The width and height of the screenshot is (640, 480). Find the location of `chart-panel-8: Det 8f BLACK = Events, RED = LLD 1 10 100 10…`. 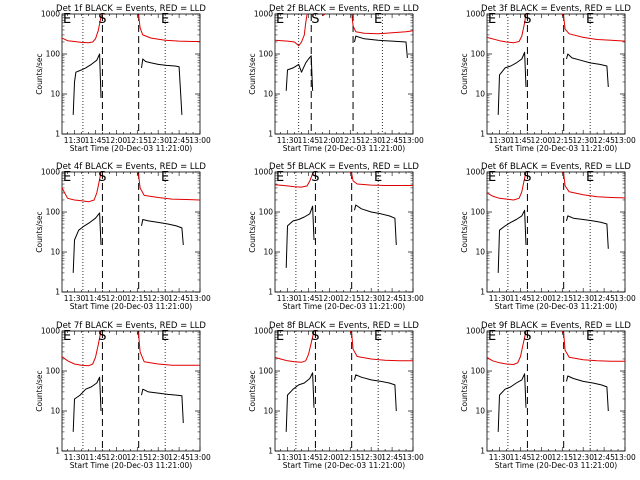

chart-panel-8: Det 8f BLACK = Events, RED = LLD 1 10 100 10… is located at coordinates (336, 395).